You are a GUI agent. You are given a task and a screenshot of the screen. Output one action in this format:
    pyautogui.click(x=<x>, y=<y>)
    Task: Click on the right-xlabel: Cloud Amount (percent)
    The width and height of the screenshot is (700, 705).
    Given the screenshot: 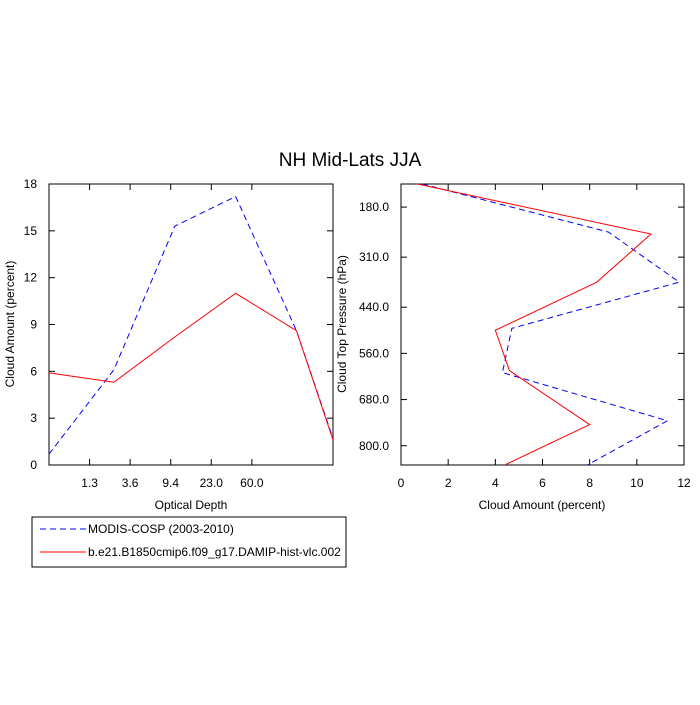 What is the action you would take?
    pyautogui.click(x=542, y=505)
    